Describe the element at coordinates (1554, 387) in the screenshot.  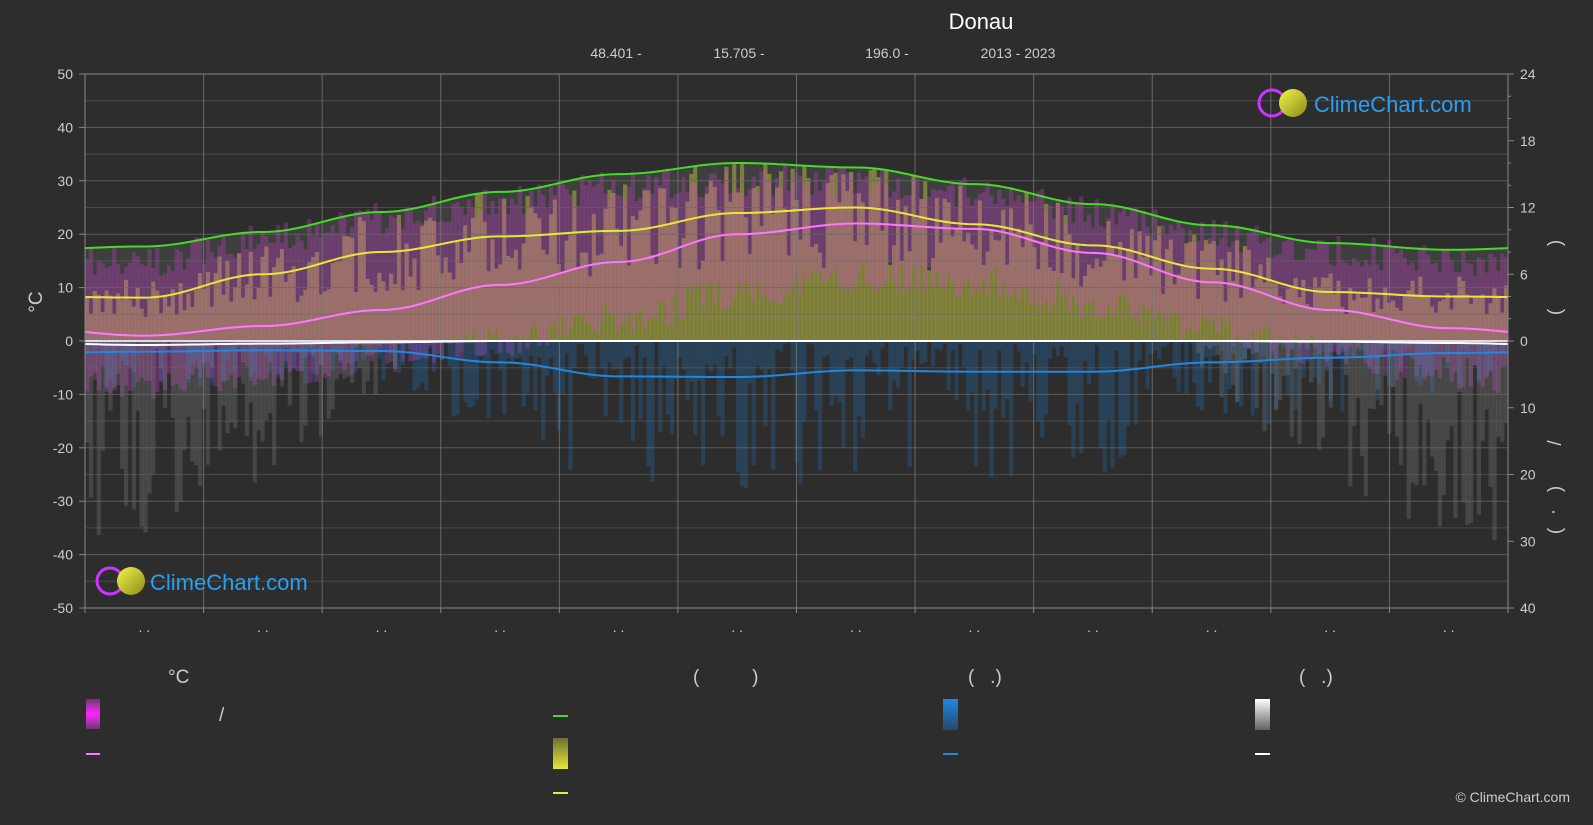
I see `y-axis-right-labels: ) (/) (·` at that location.